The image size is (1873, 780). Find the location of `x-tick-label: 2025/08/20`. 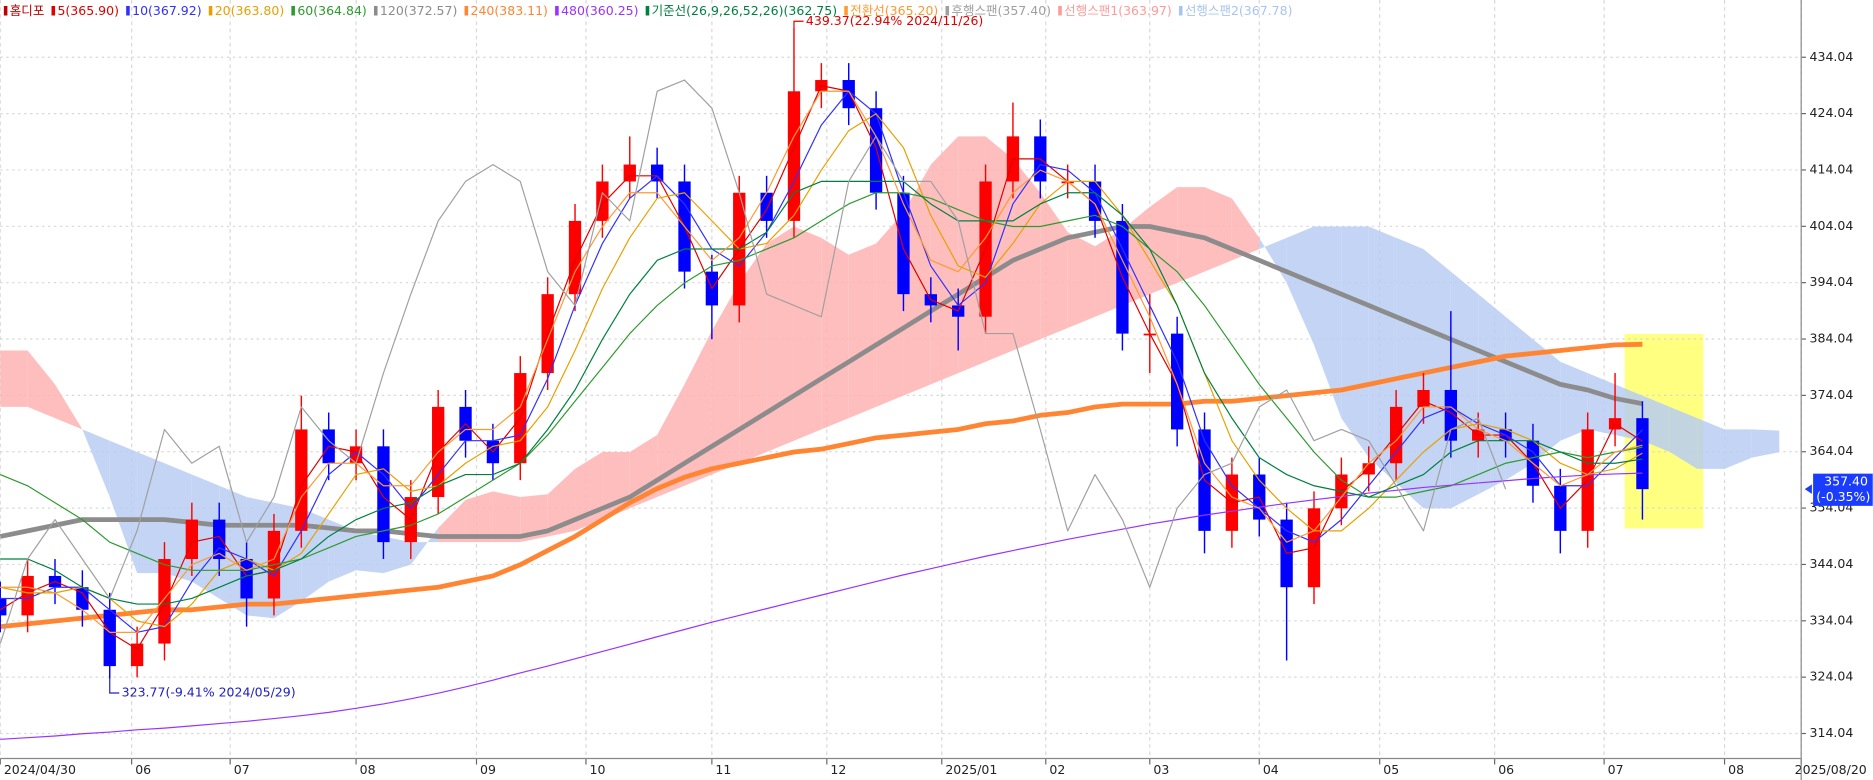

x-tick-label: 2025/08/20 is located at coordinates (1831, 769).